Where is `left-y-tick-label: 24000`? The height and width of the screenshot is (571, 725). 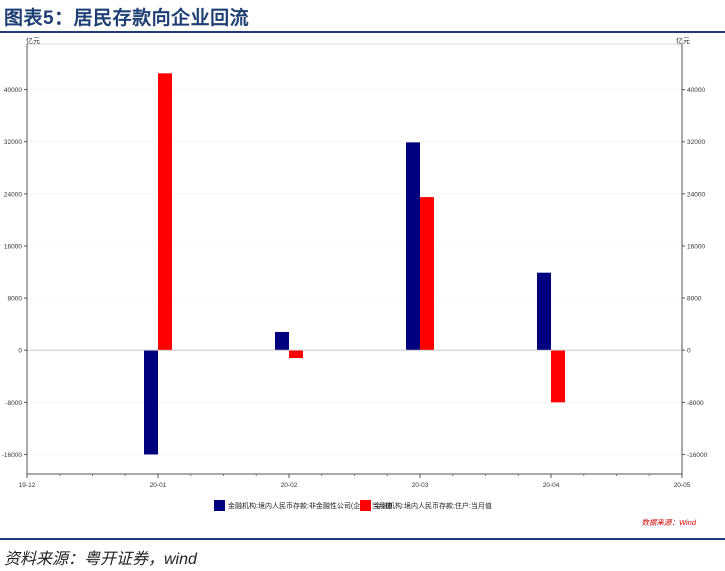
left-y-tick-label: 24000 is located at coordinates (13, 194).